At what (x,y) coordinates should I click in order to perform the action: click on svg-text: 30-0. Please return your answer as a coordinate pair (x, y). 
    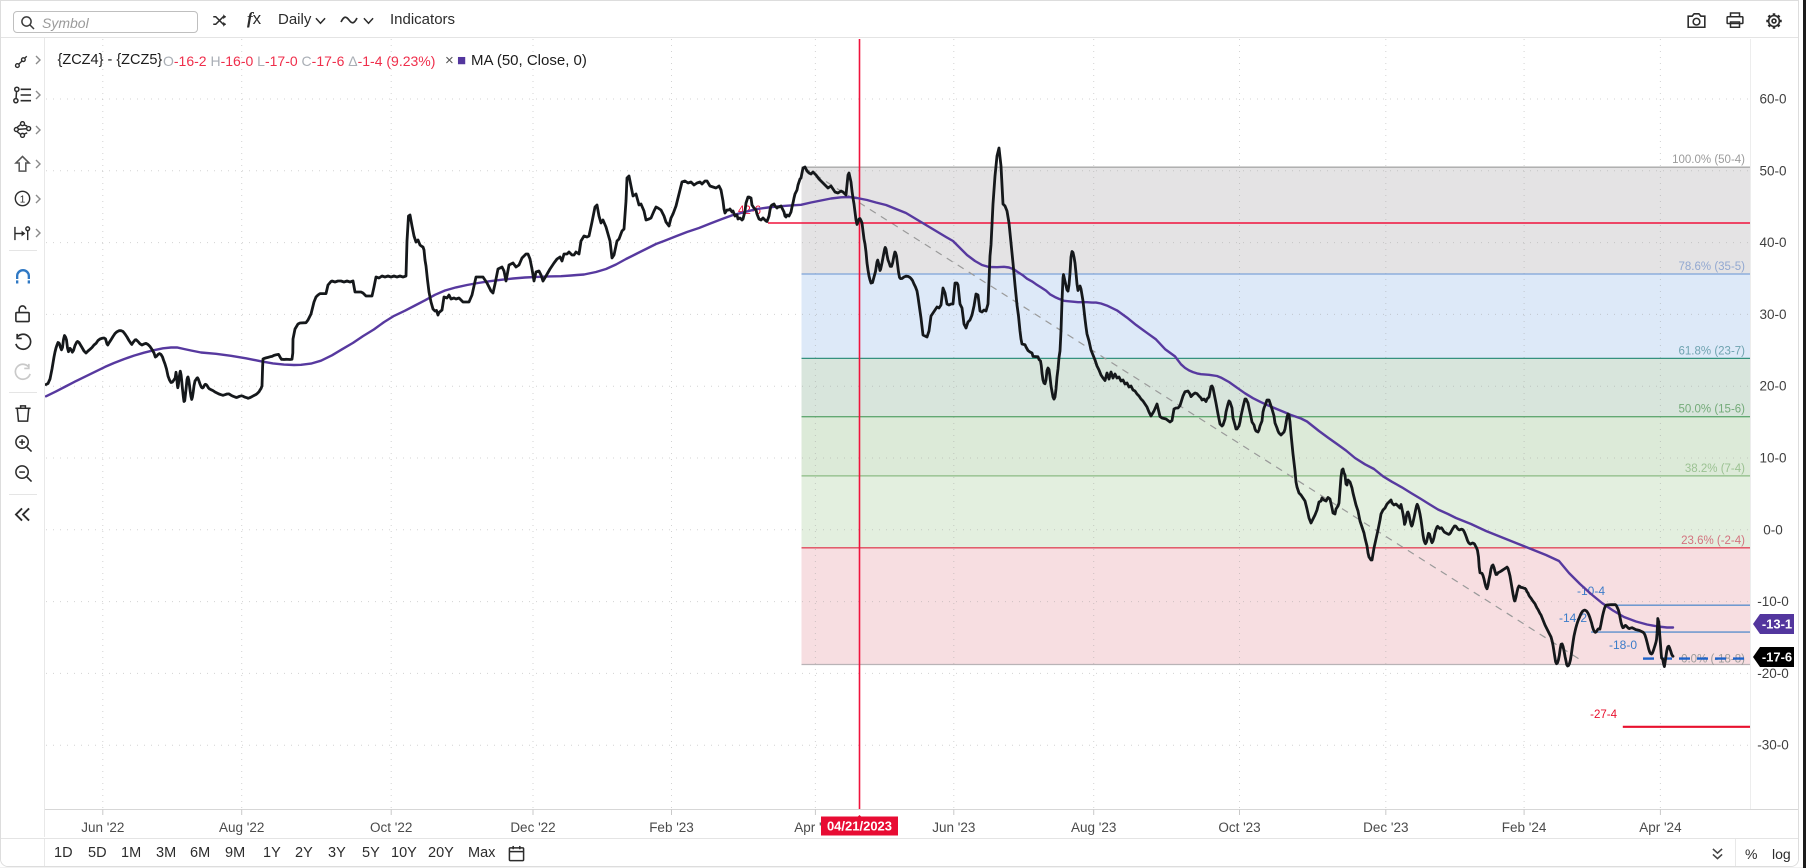
    Looking at the image, I should click on (1772, 314).